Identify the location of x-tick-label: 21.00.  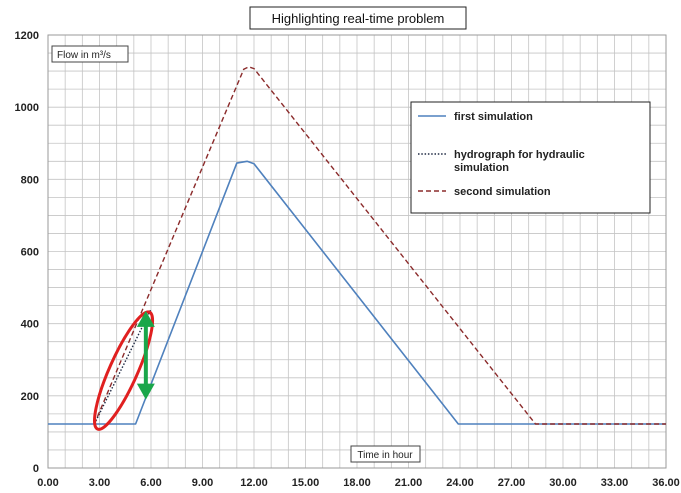
(409, 483).